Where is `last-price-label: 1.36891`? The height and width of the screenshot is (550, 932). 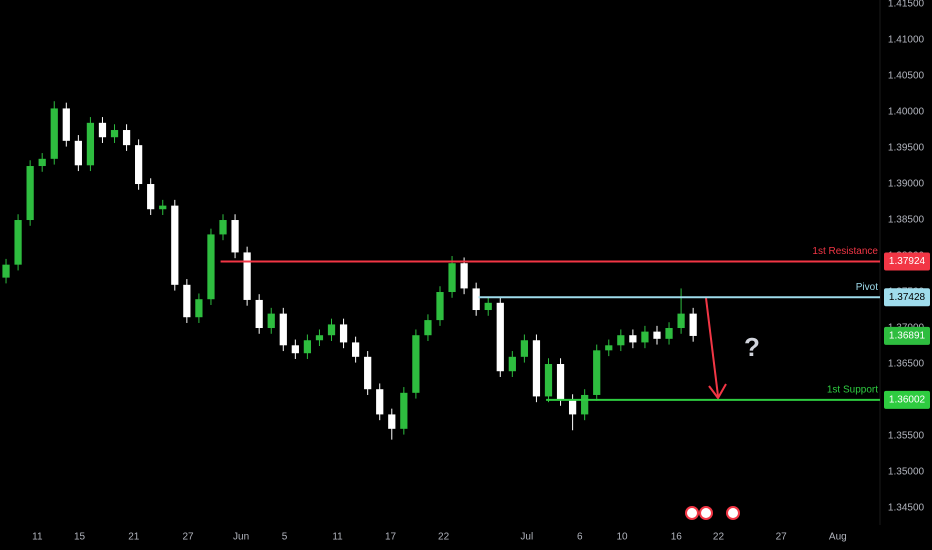 last-price-label: 1.36891 is located at coordinates (907, 336).